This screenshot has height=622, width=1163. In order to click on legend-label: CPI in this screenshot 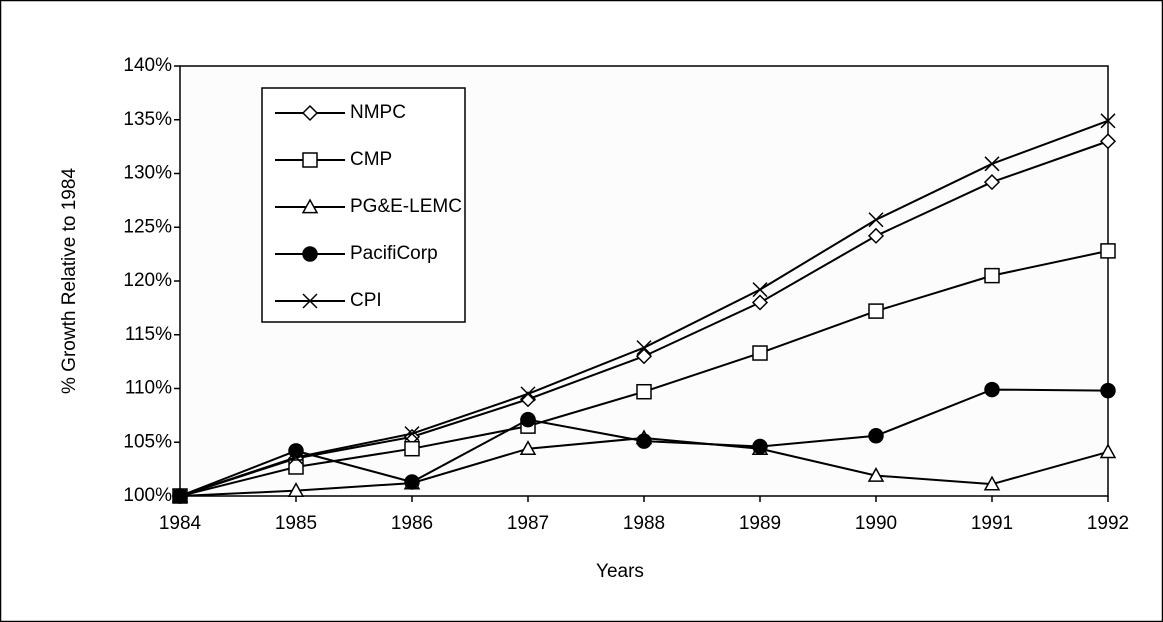, I will do `click(366, 300)`.